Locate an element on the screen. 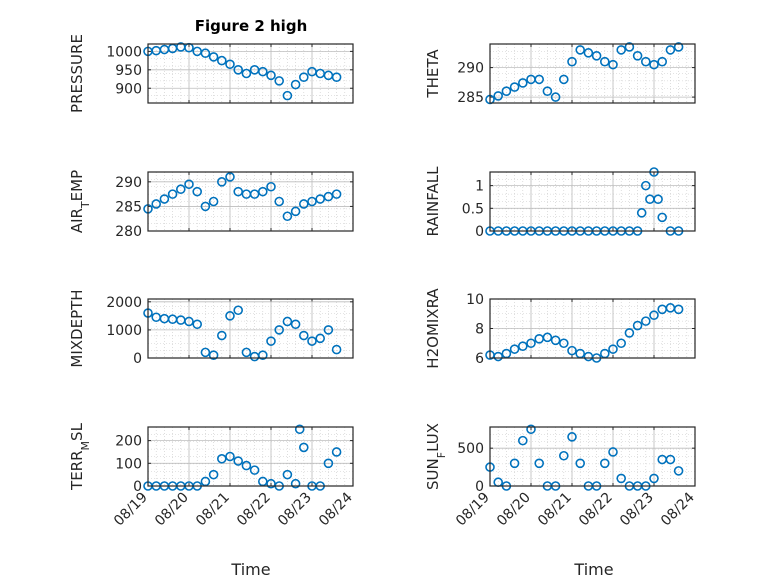 This screenshot has width=778, height=588. panel-2: 285 290 THETA is located at coordinates (560, 74).